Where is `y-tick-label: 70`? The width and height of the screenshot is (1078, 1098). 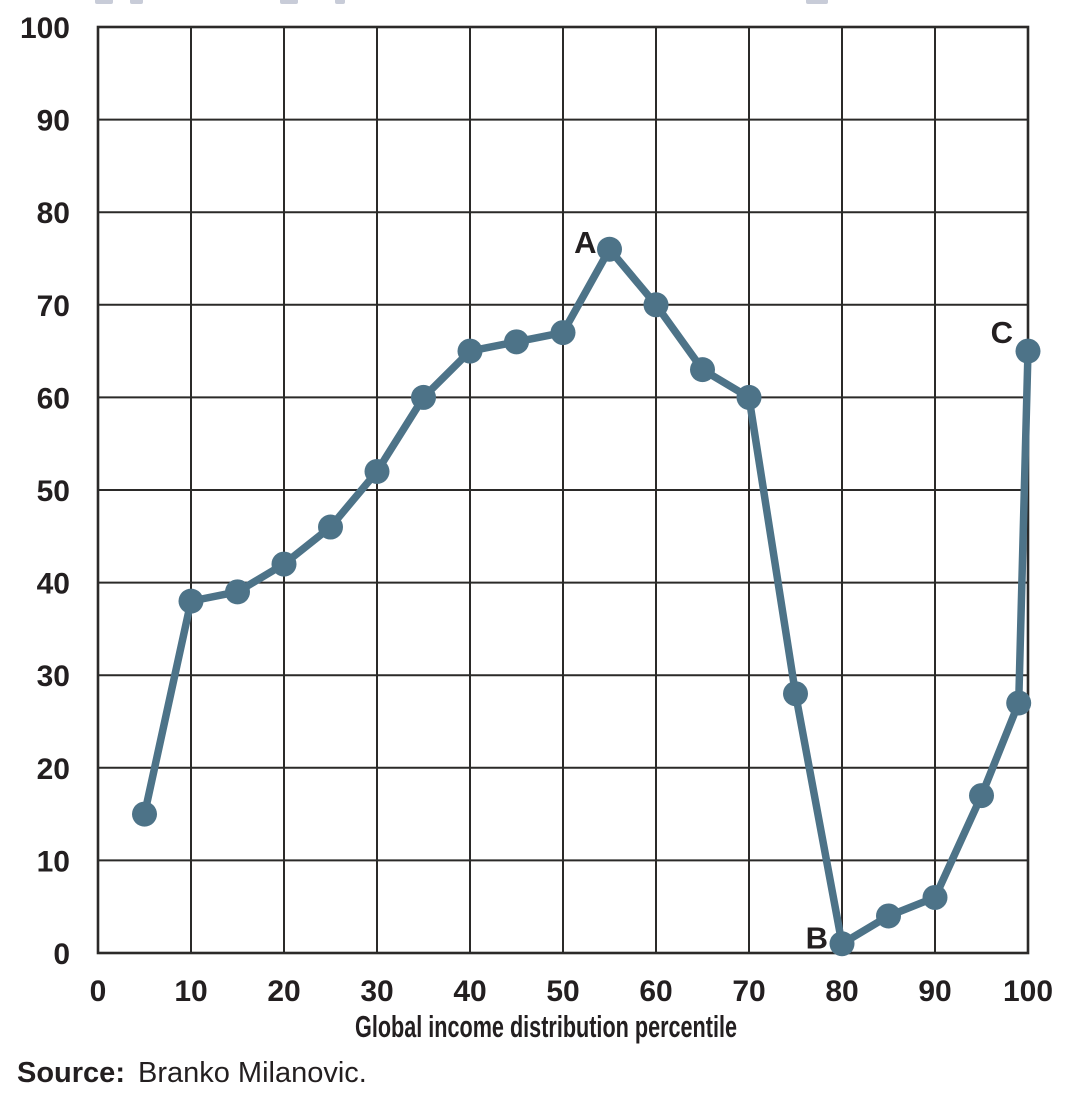 y-tick-label: 70 is located at coordinates (53, 306).